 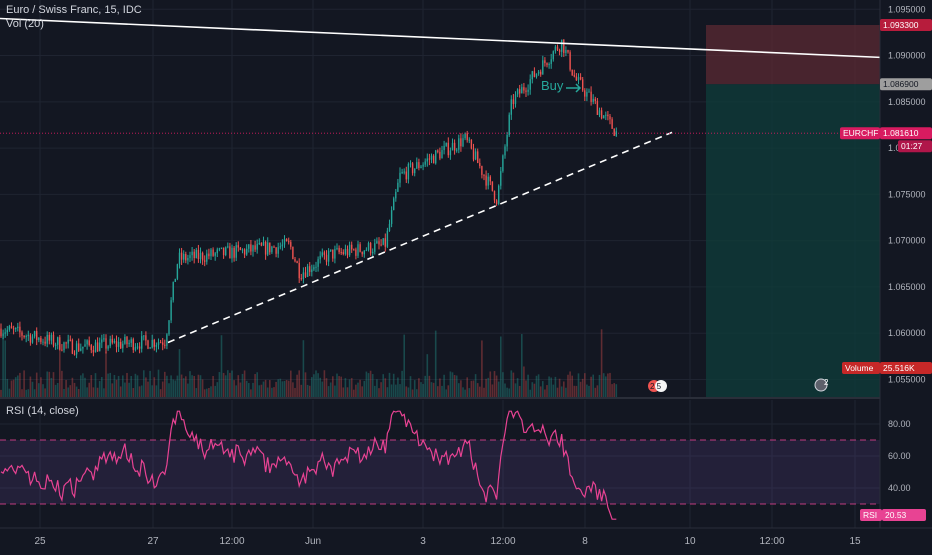 I want to click on stop-price-badge-background, so click(x=906, y=24).